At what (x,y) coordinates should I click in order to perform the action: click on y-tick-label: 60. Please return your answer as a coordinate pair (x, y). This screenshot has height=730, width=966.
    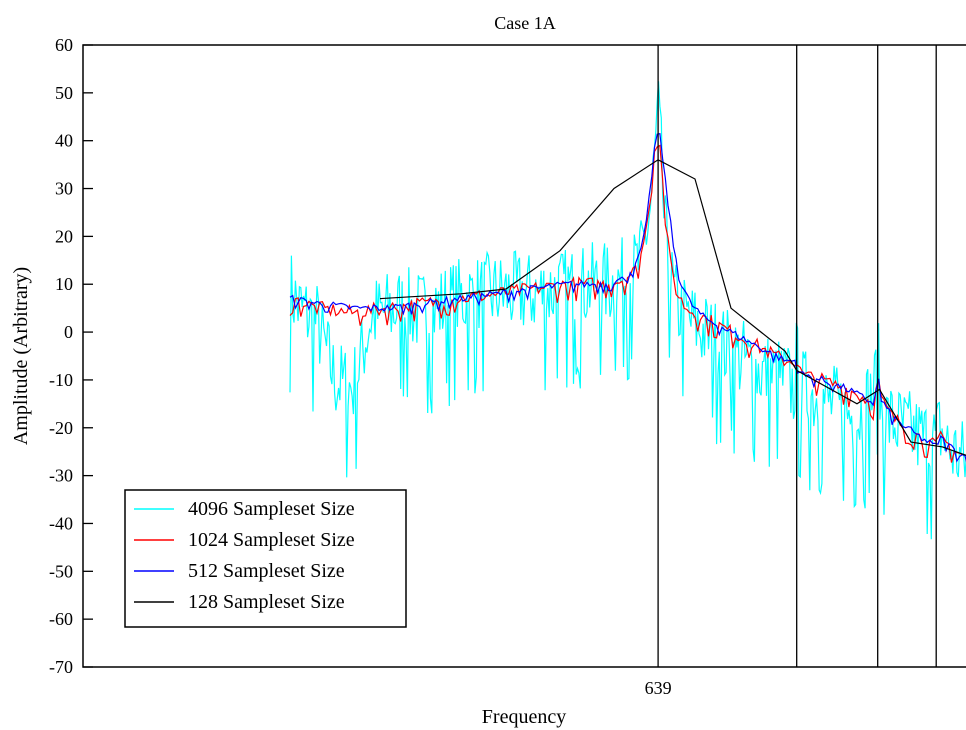
    Looking at the image, I should click on (64, 45).